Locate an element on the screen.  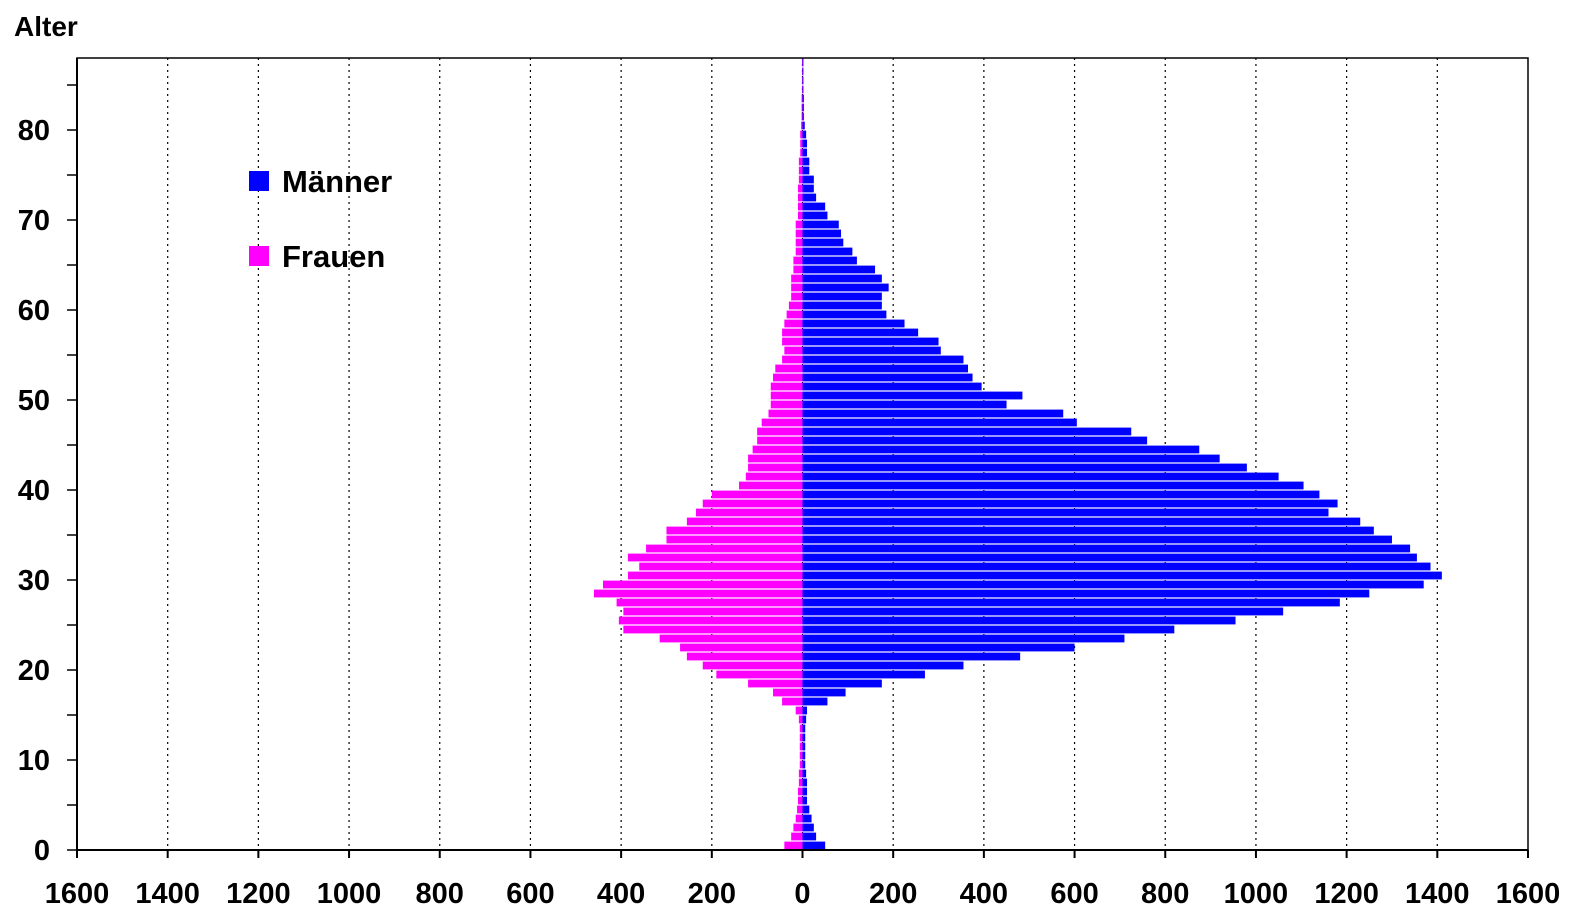
y-tick-label: 30 is located at coordinates (34, 581).